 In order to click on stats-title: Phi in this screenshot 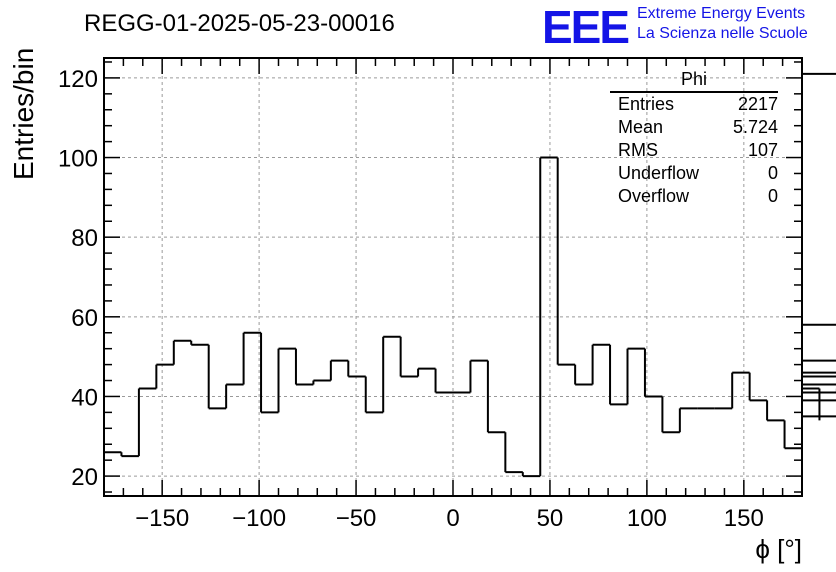, I will do `click(694, 80)`.